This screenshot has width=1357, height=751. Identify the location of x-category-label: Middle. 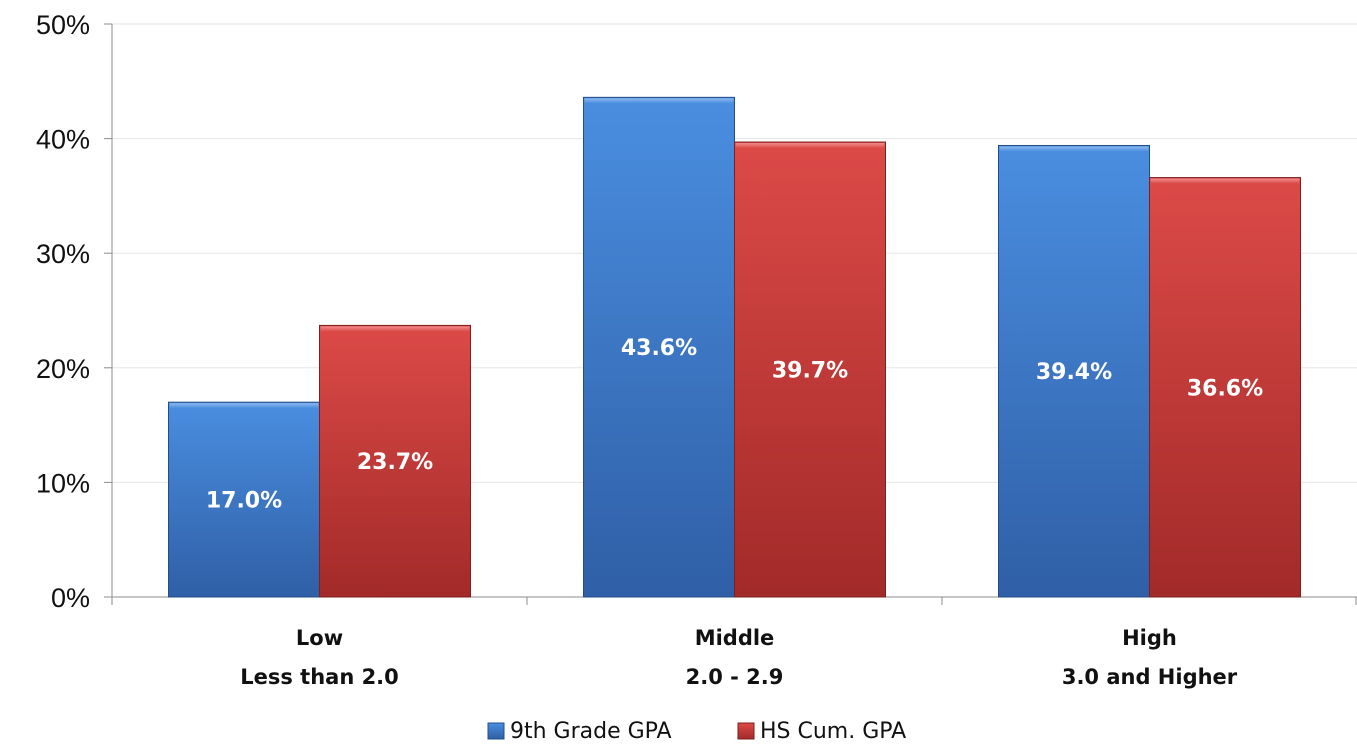
(735, 638).